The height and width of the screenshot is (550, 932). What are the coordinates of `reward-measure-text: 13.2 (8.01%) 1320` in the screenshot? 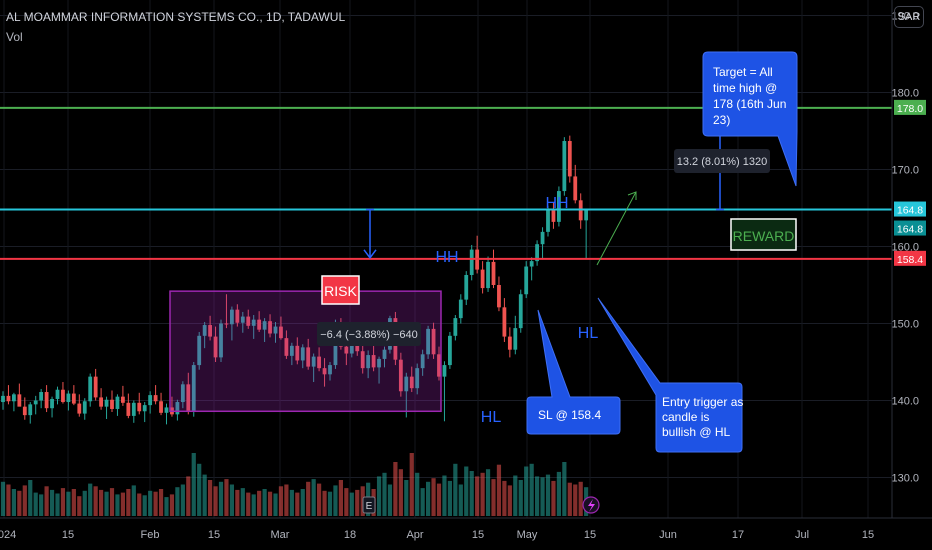 It's located at (722, 162).